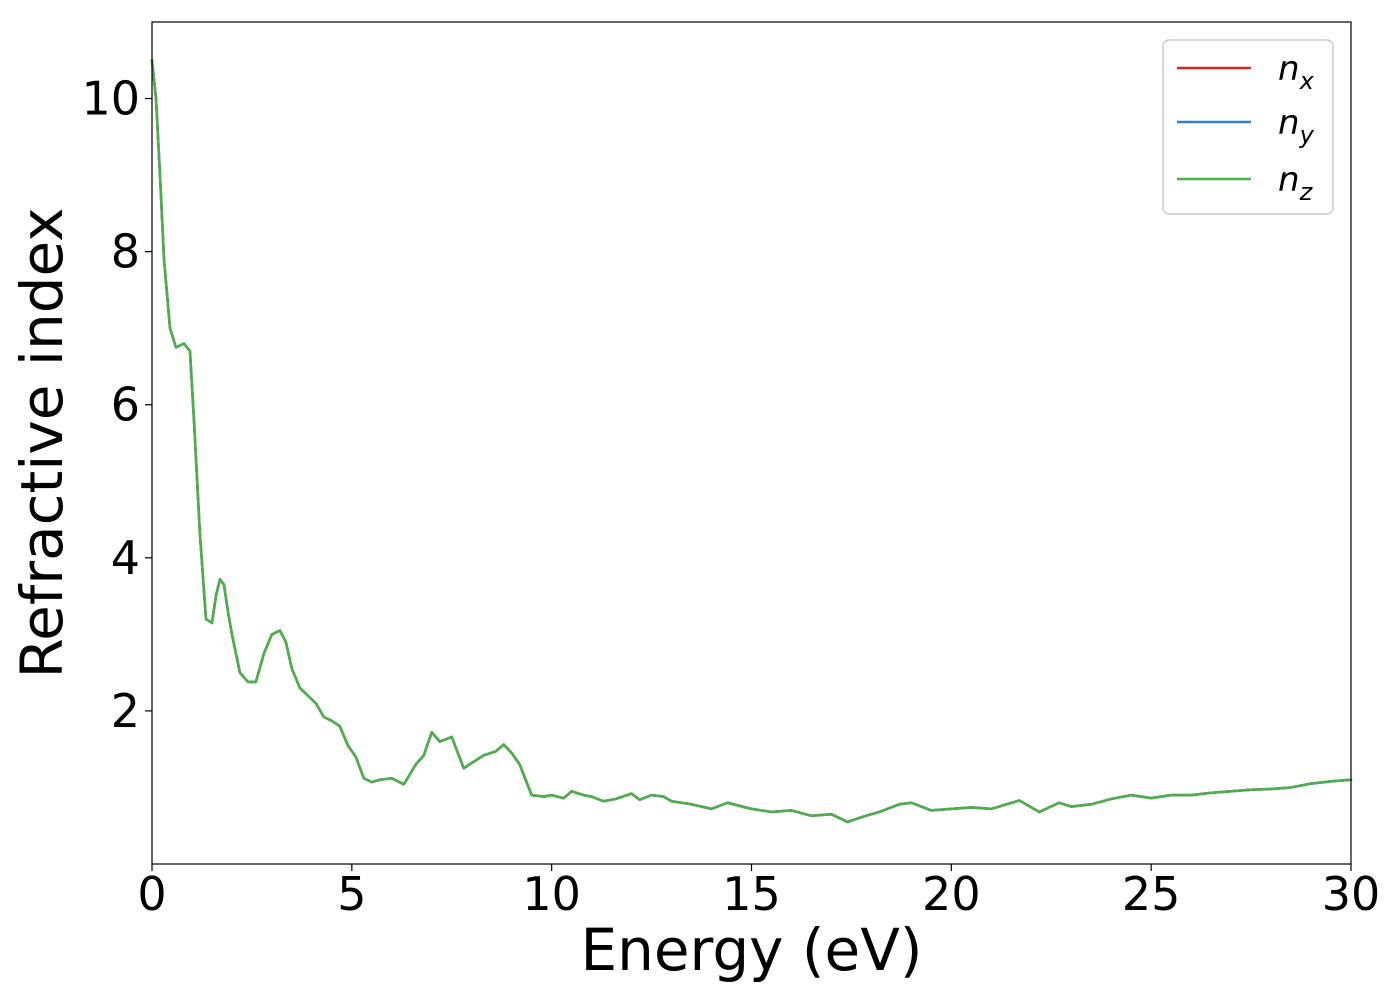 This screenshot has height=1000, width=1400. I want to click on x-tick-label: 20, so click(951, 894).